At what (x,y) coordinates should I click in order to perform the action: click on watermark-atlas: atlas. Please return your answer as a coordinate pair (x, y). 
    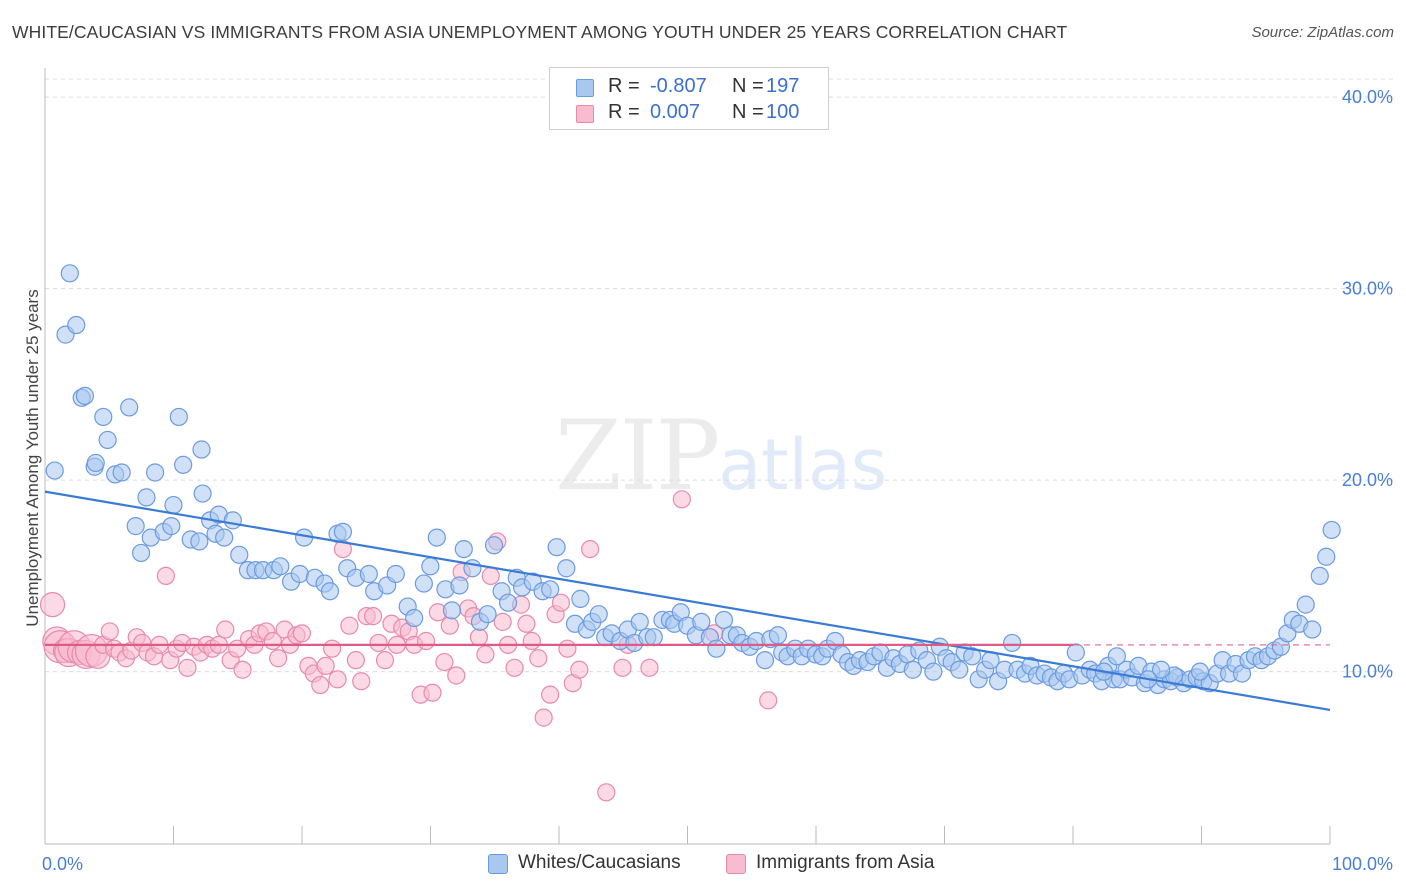
    Looking at the image, I should click on (803, 465).